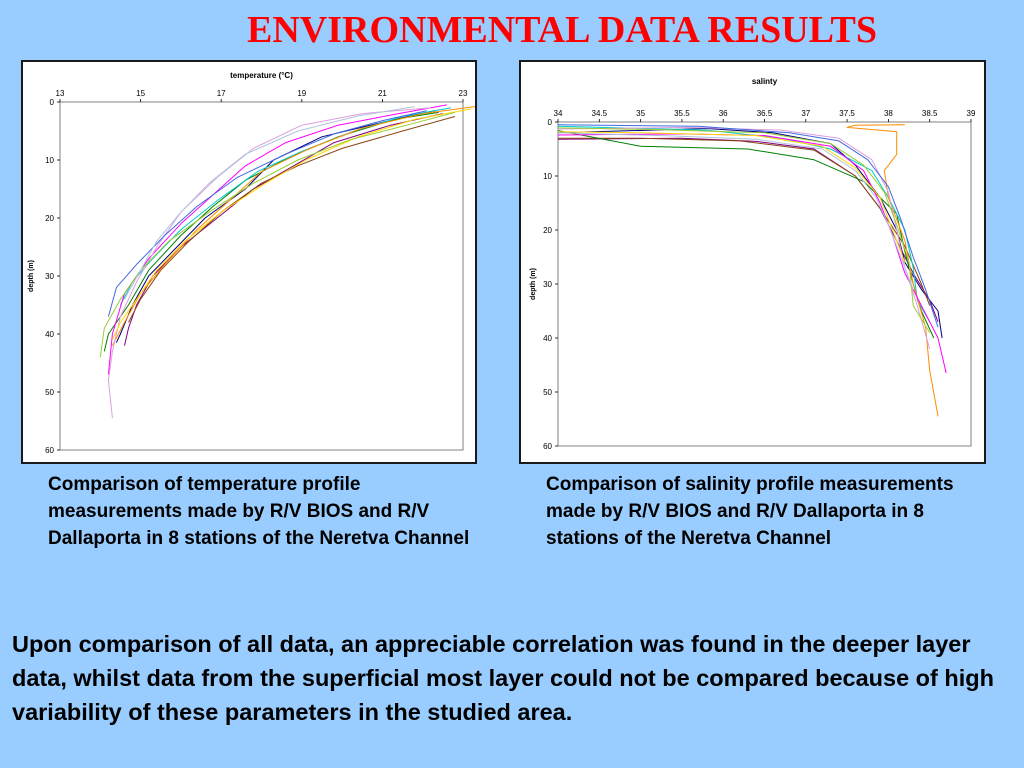  What do you see at coordinates (261, 75) in the screenshot?
I see `chart-title: temperature (°C)` at bounding box center [261, 75].